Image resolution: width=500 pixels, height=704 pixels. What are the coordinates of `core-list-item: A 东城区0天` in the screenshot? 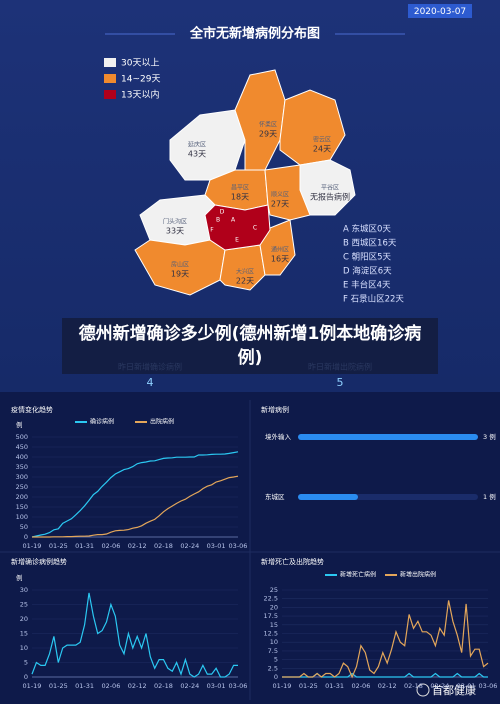 It's located at (367, 229).